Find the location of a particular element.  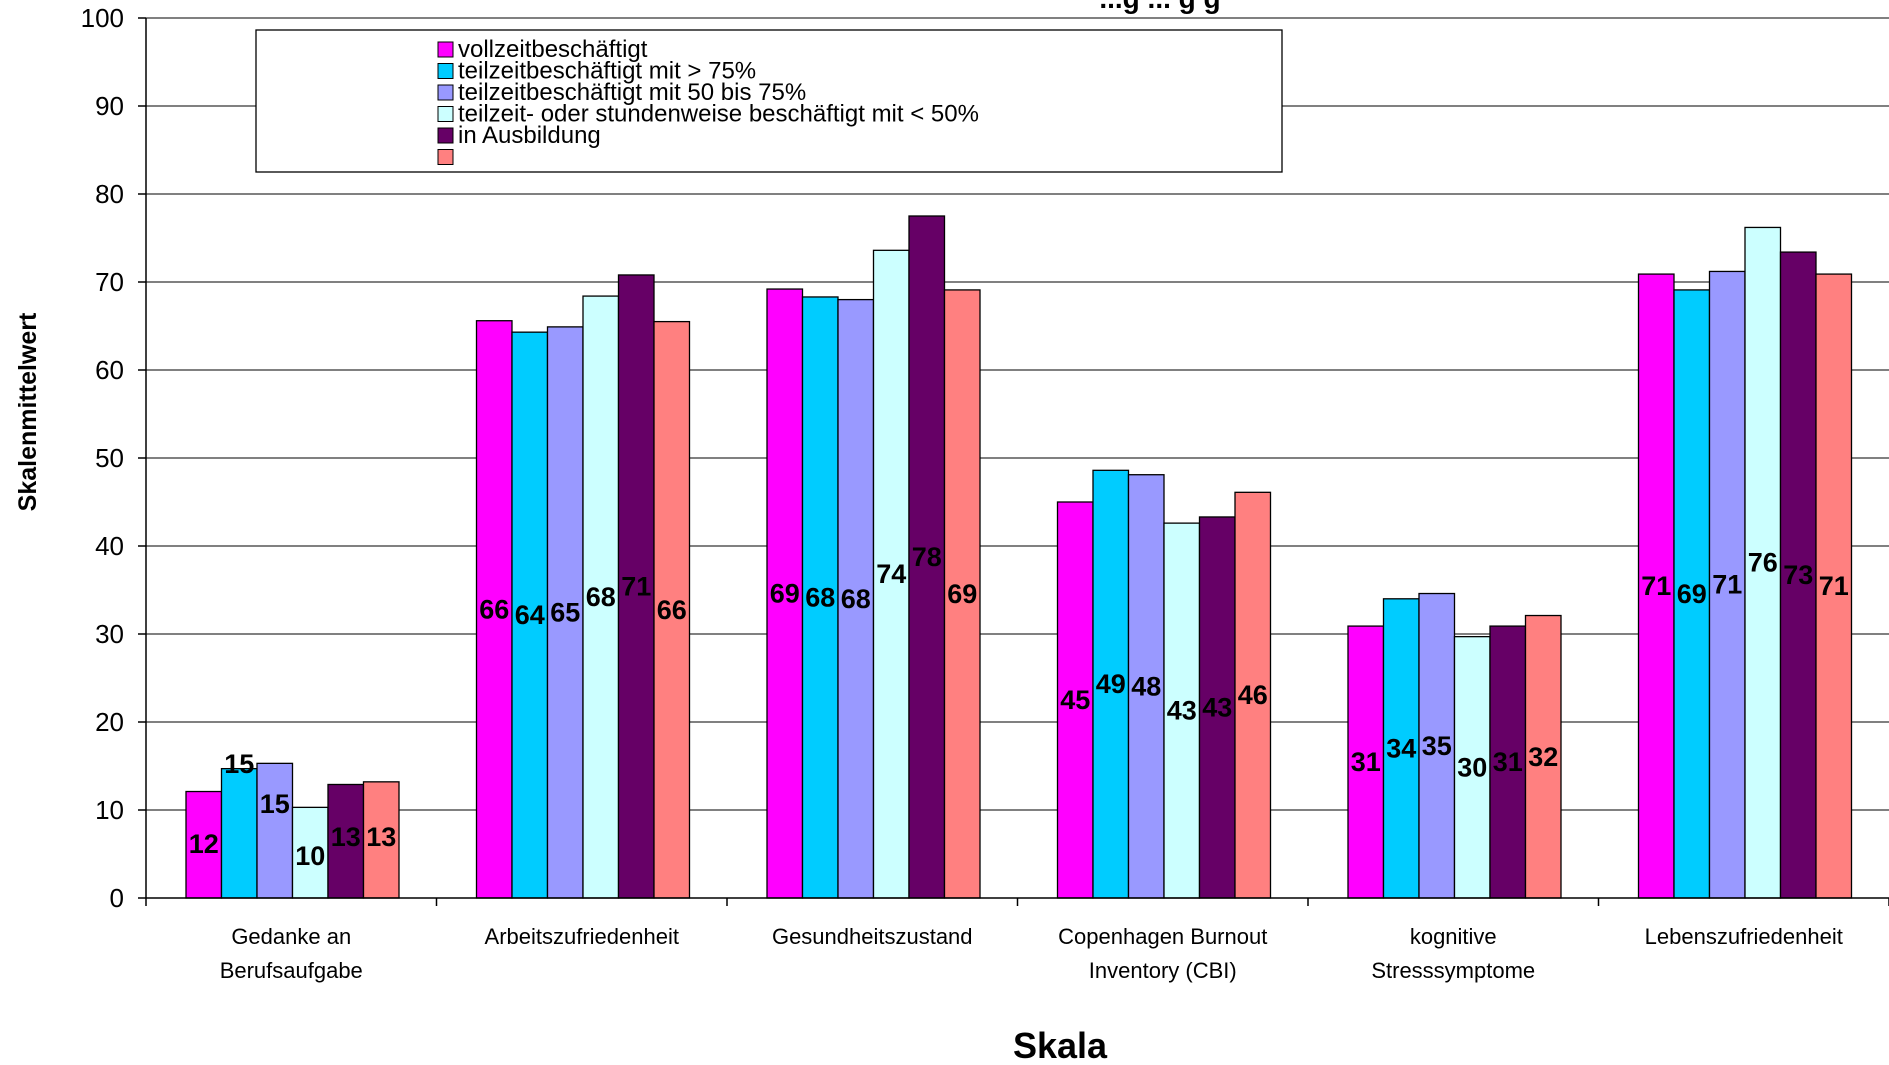

data-label: 78 is located at coordinates (927, 557).